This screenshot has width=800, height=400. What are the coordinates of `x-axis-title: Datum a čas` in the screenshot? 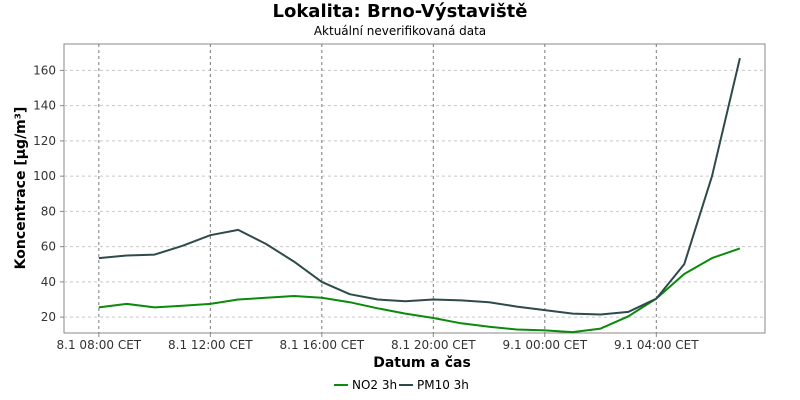 It's located at (422, 363).